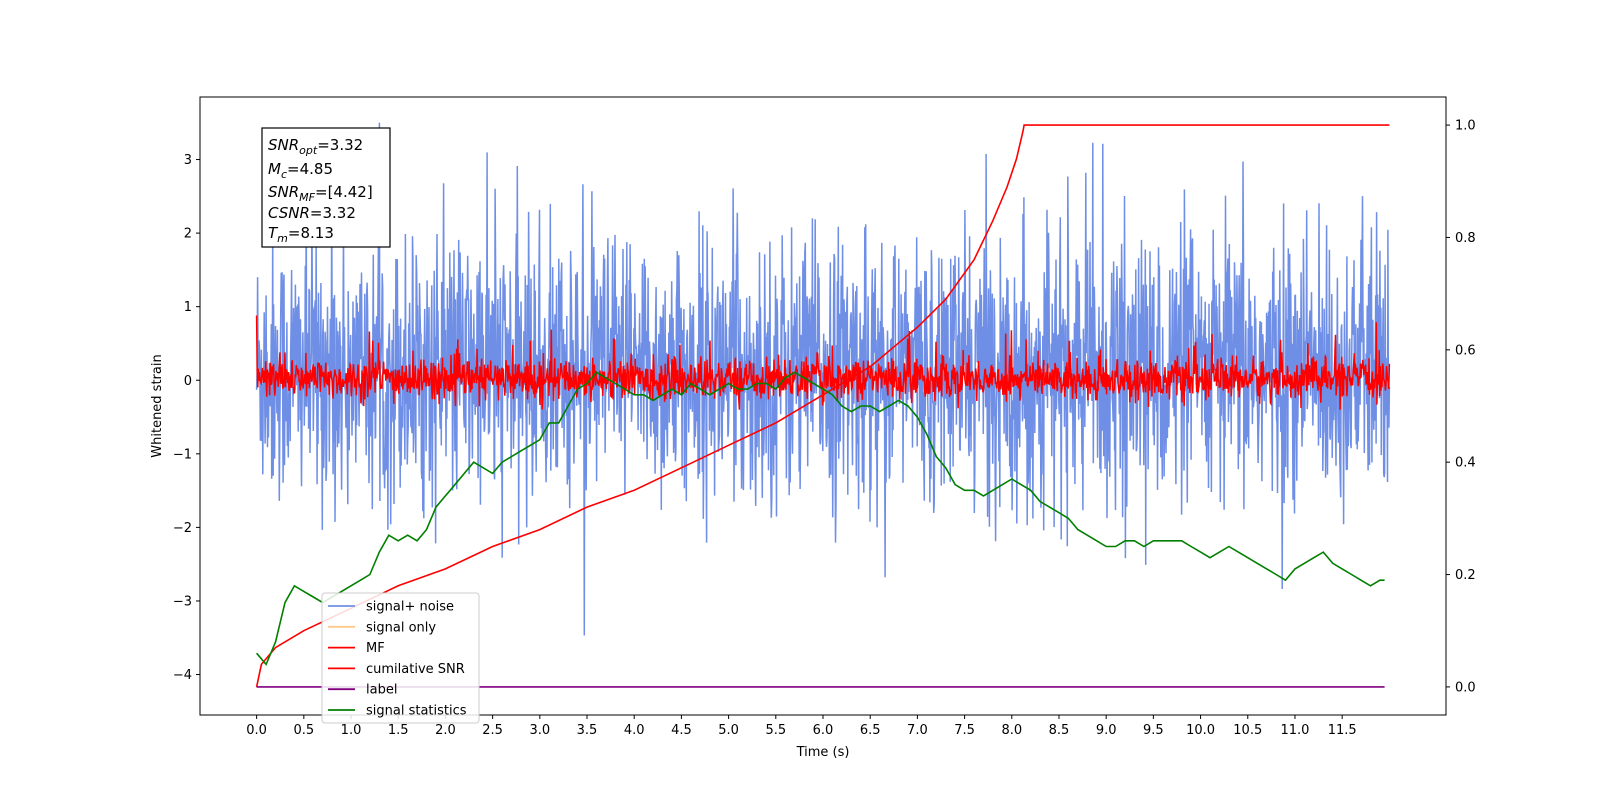  I want to click on info-snr-mf-value: =[4.42], so click(344, 192).